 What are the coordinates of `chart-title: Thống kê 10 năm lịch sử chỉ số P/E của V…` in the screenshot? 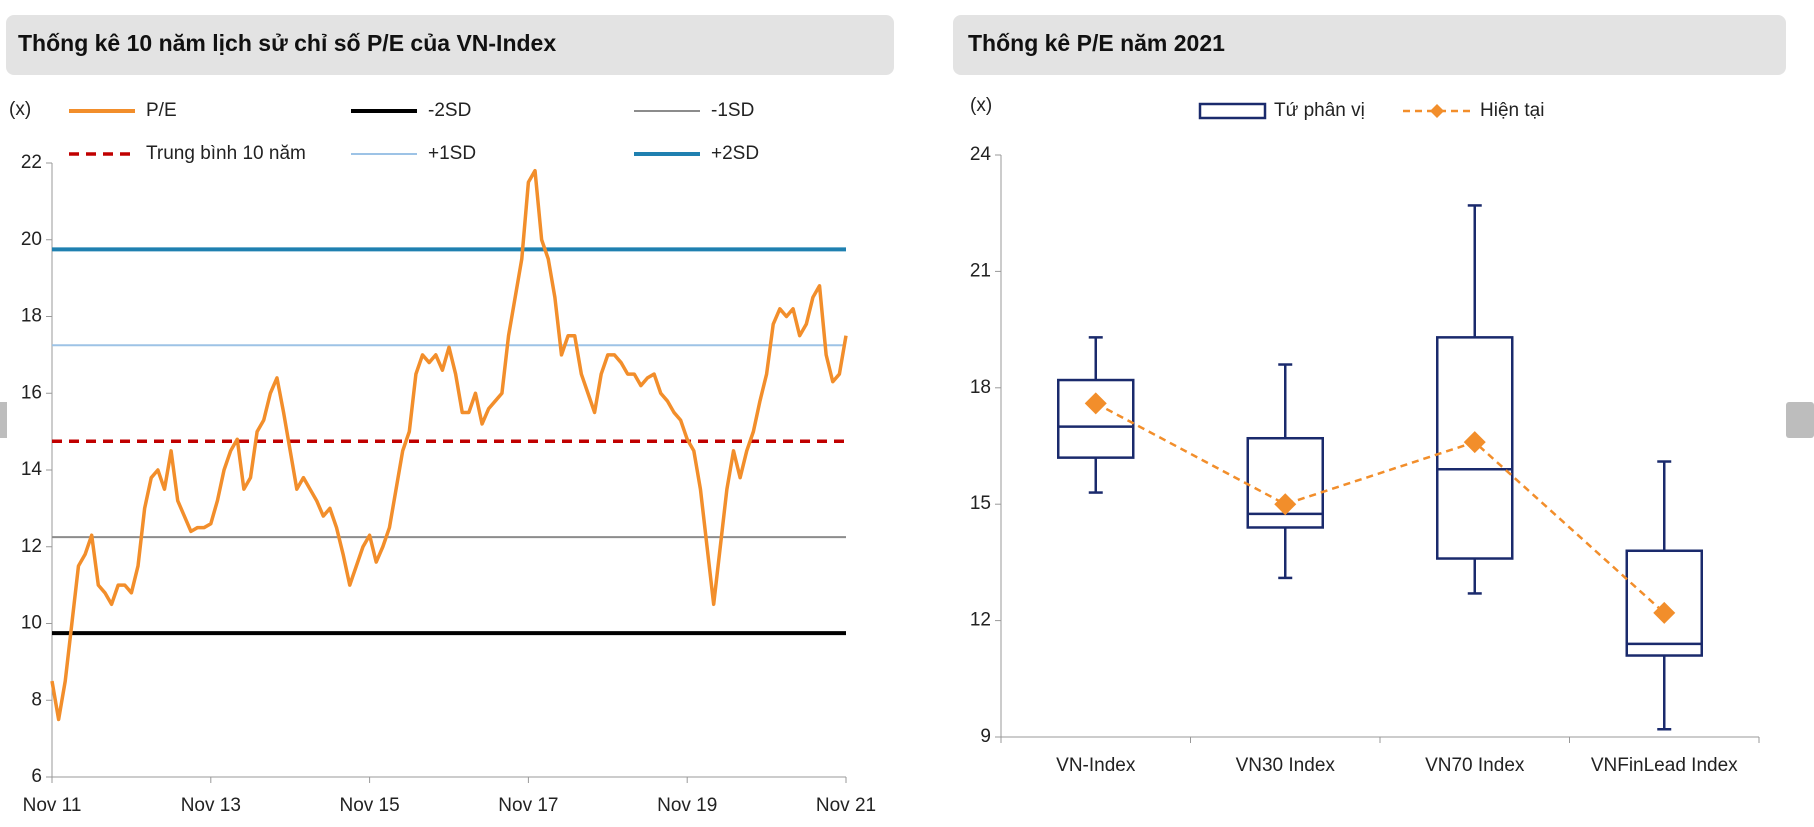 It's located at (287, 43).